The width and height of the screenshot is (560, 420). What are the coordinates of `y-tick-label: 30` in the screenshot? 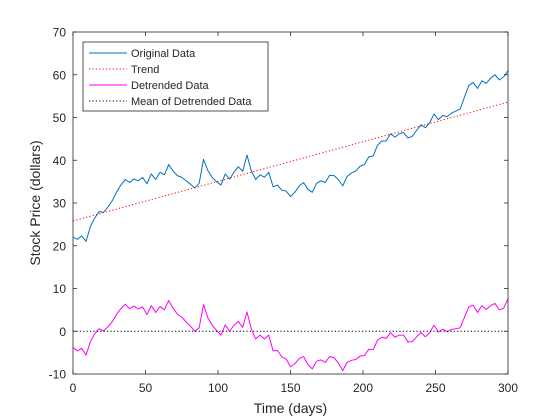 It's located at (60, 204).